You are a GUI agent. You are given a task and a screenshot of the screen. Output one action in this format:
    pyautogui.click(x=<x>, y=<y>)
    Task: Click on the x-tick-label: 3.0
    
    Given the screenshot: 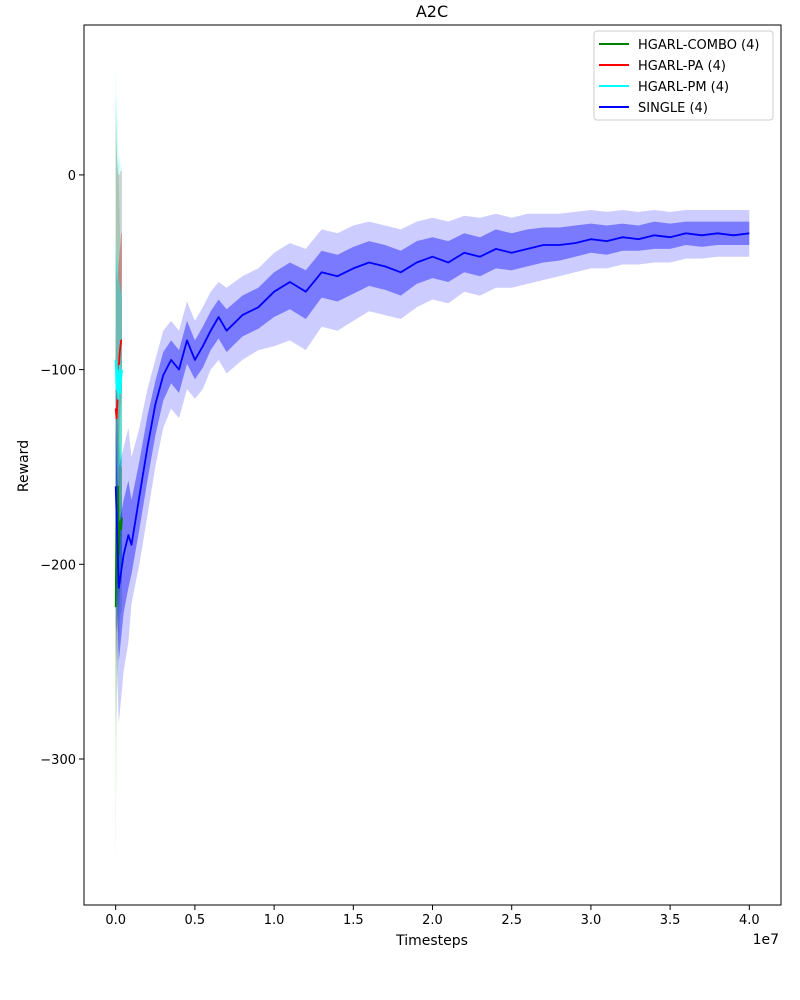 What is the action you would take?
    pyautogui.click(x=591, y=920)
    